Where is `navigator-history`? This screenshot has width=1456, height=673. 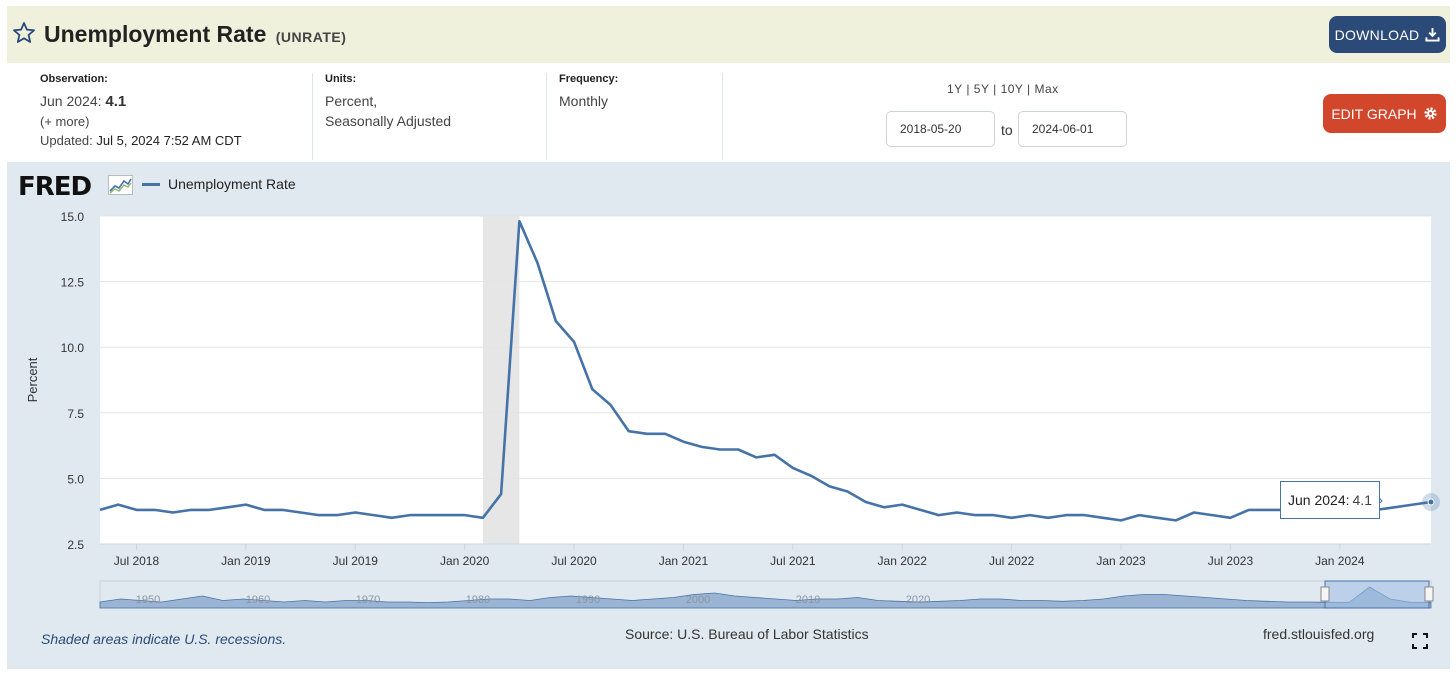 navigator-history is located at coordinates (765, 597).